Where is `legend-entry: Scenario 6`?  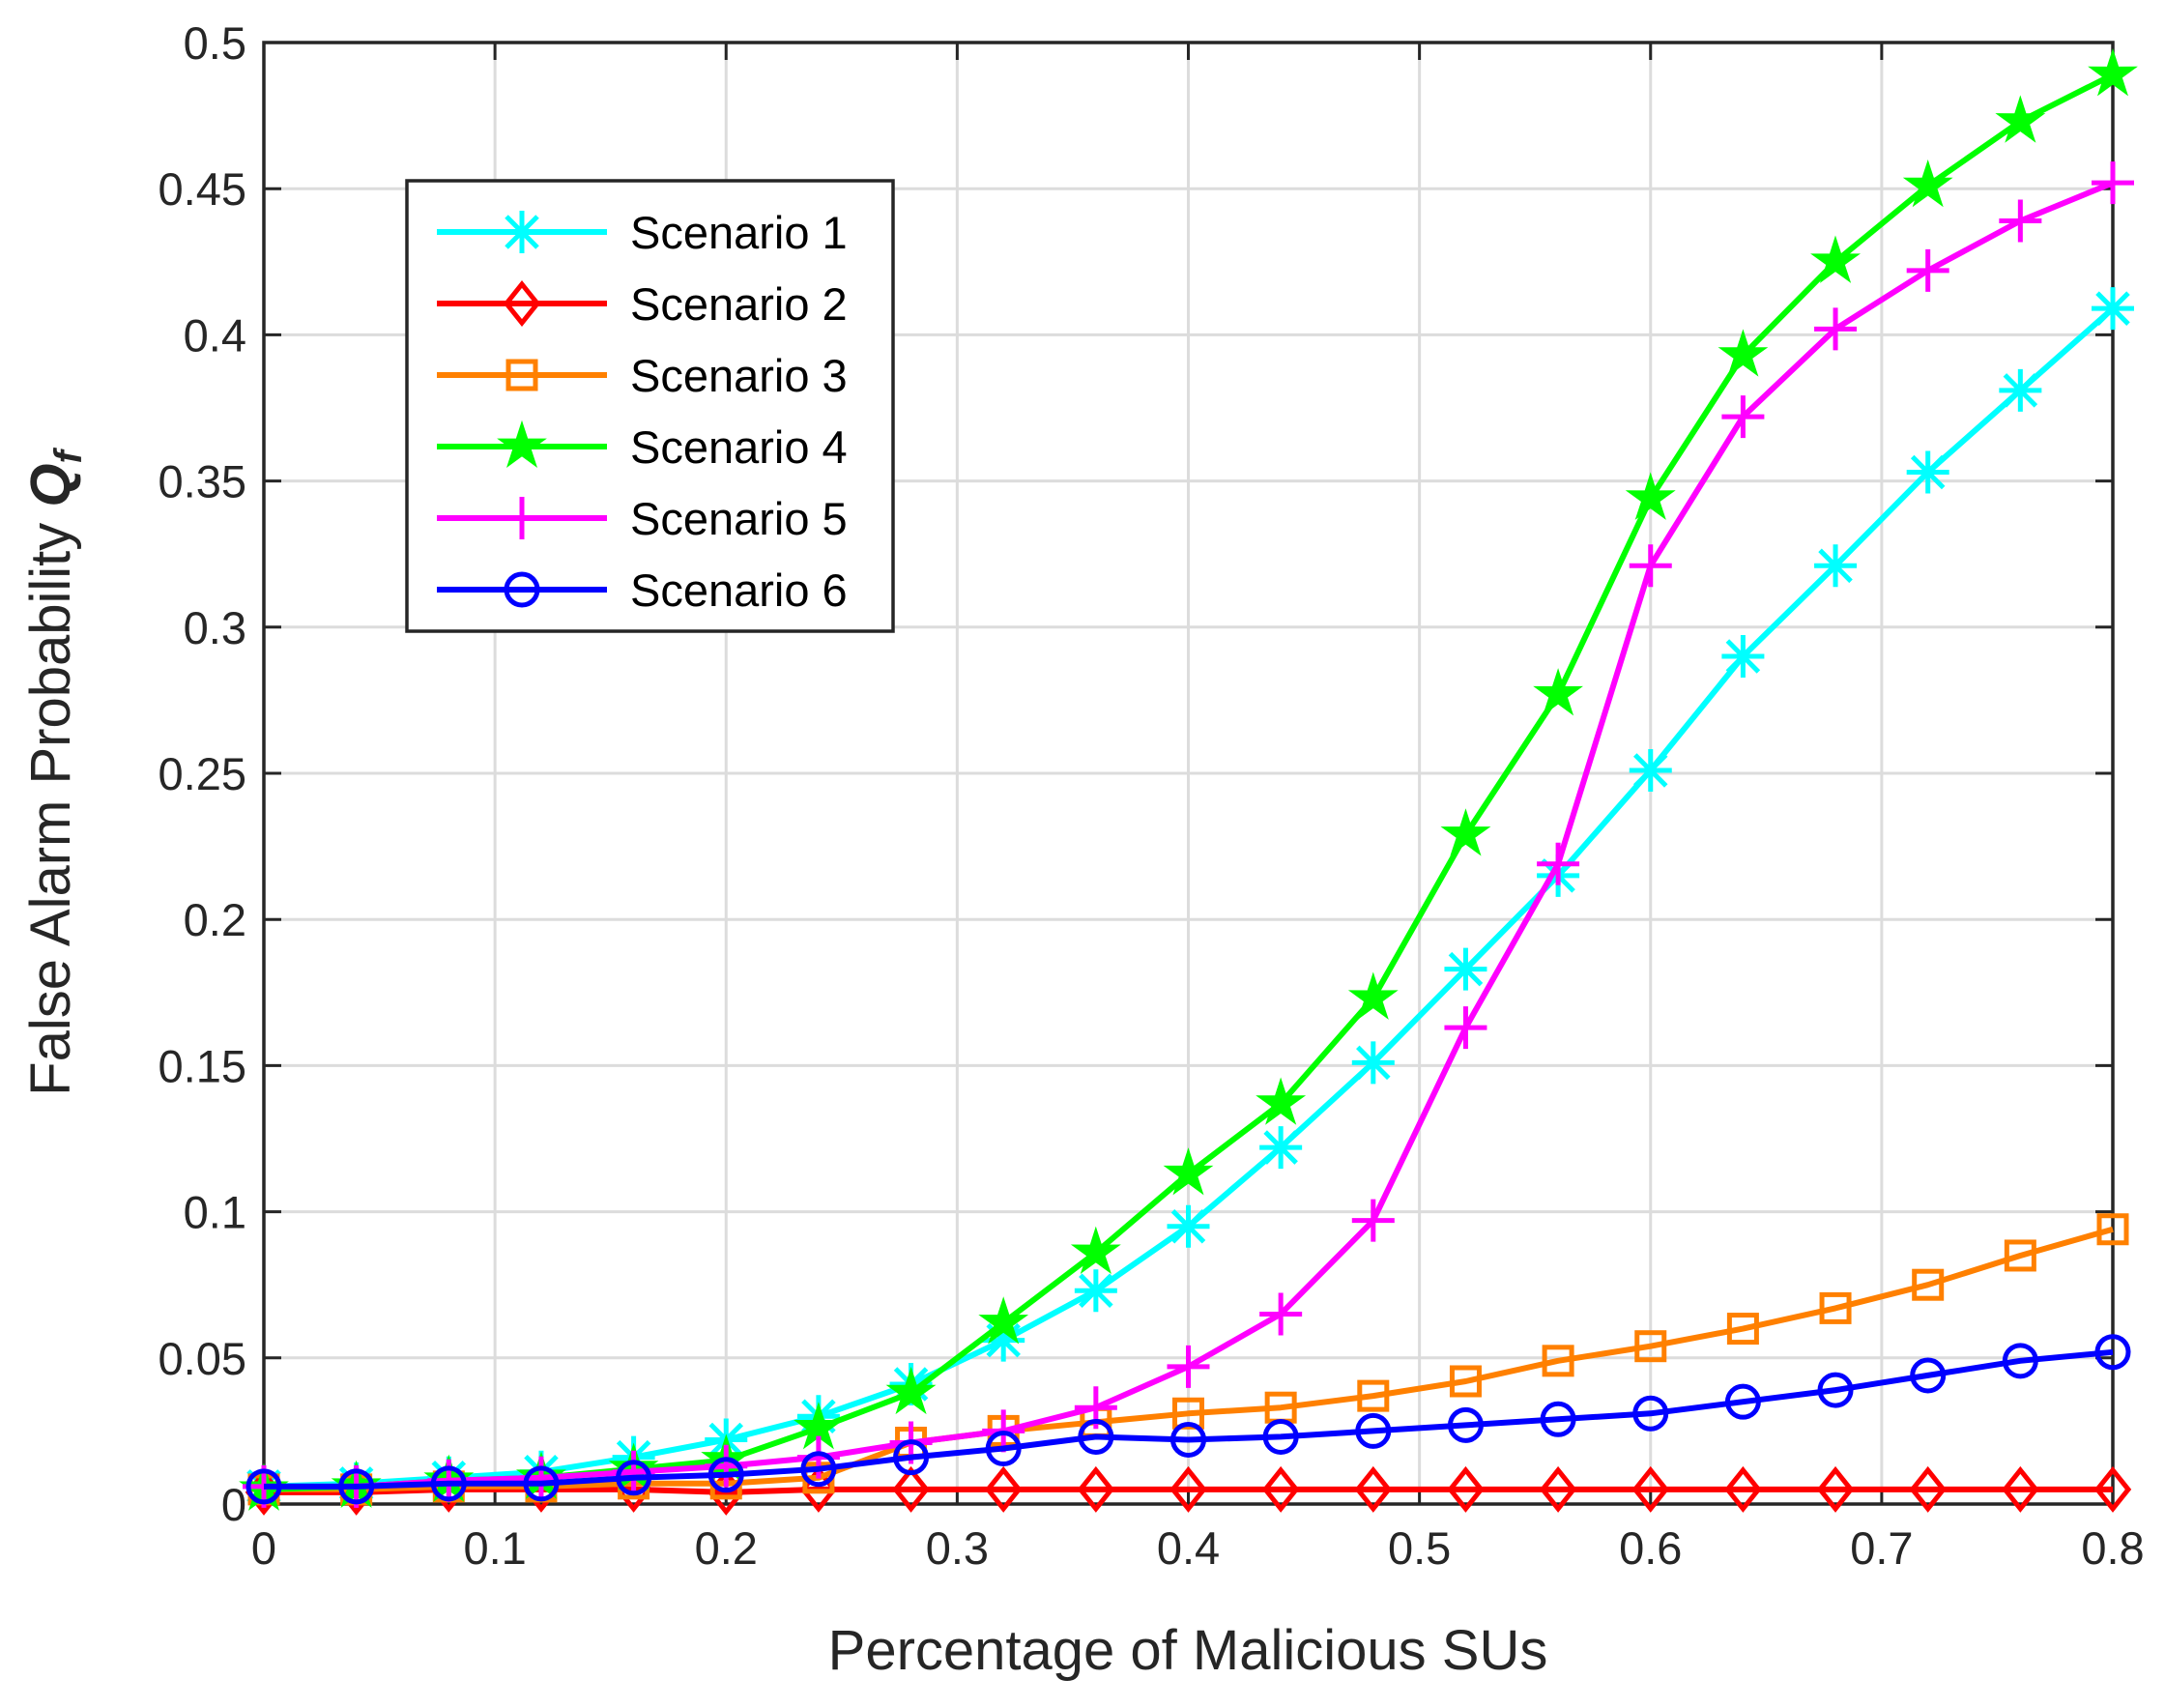 legend-entry: Scenario 6 is located at coordinates (642, 590).